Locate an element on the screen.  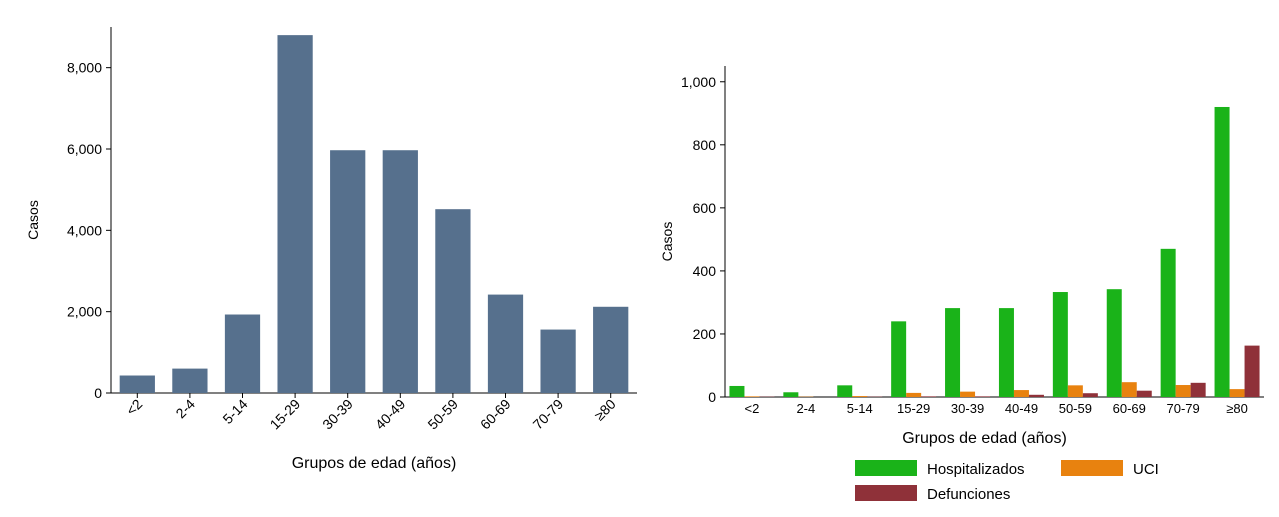
y-tick-label: 8,000 is located at coordinates (84, 68).